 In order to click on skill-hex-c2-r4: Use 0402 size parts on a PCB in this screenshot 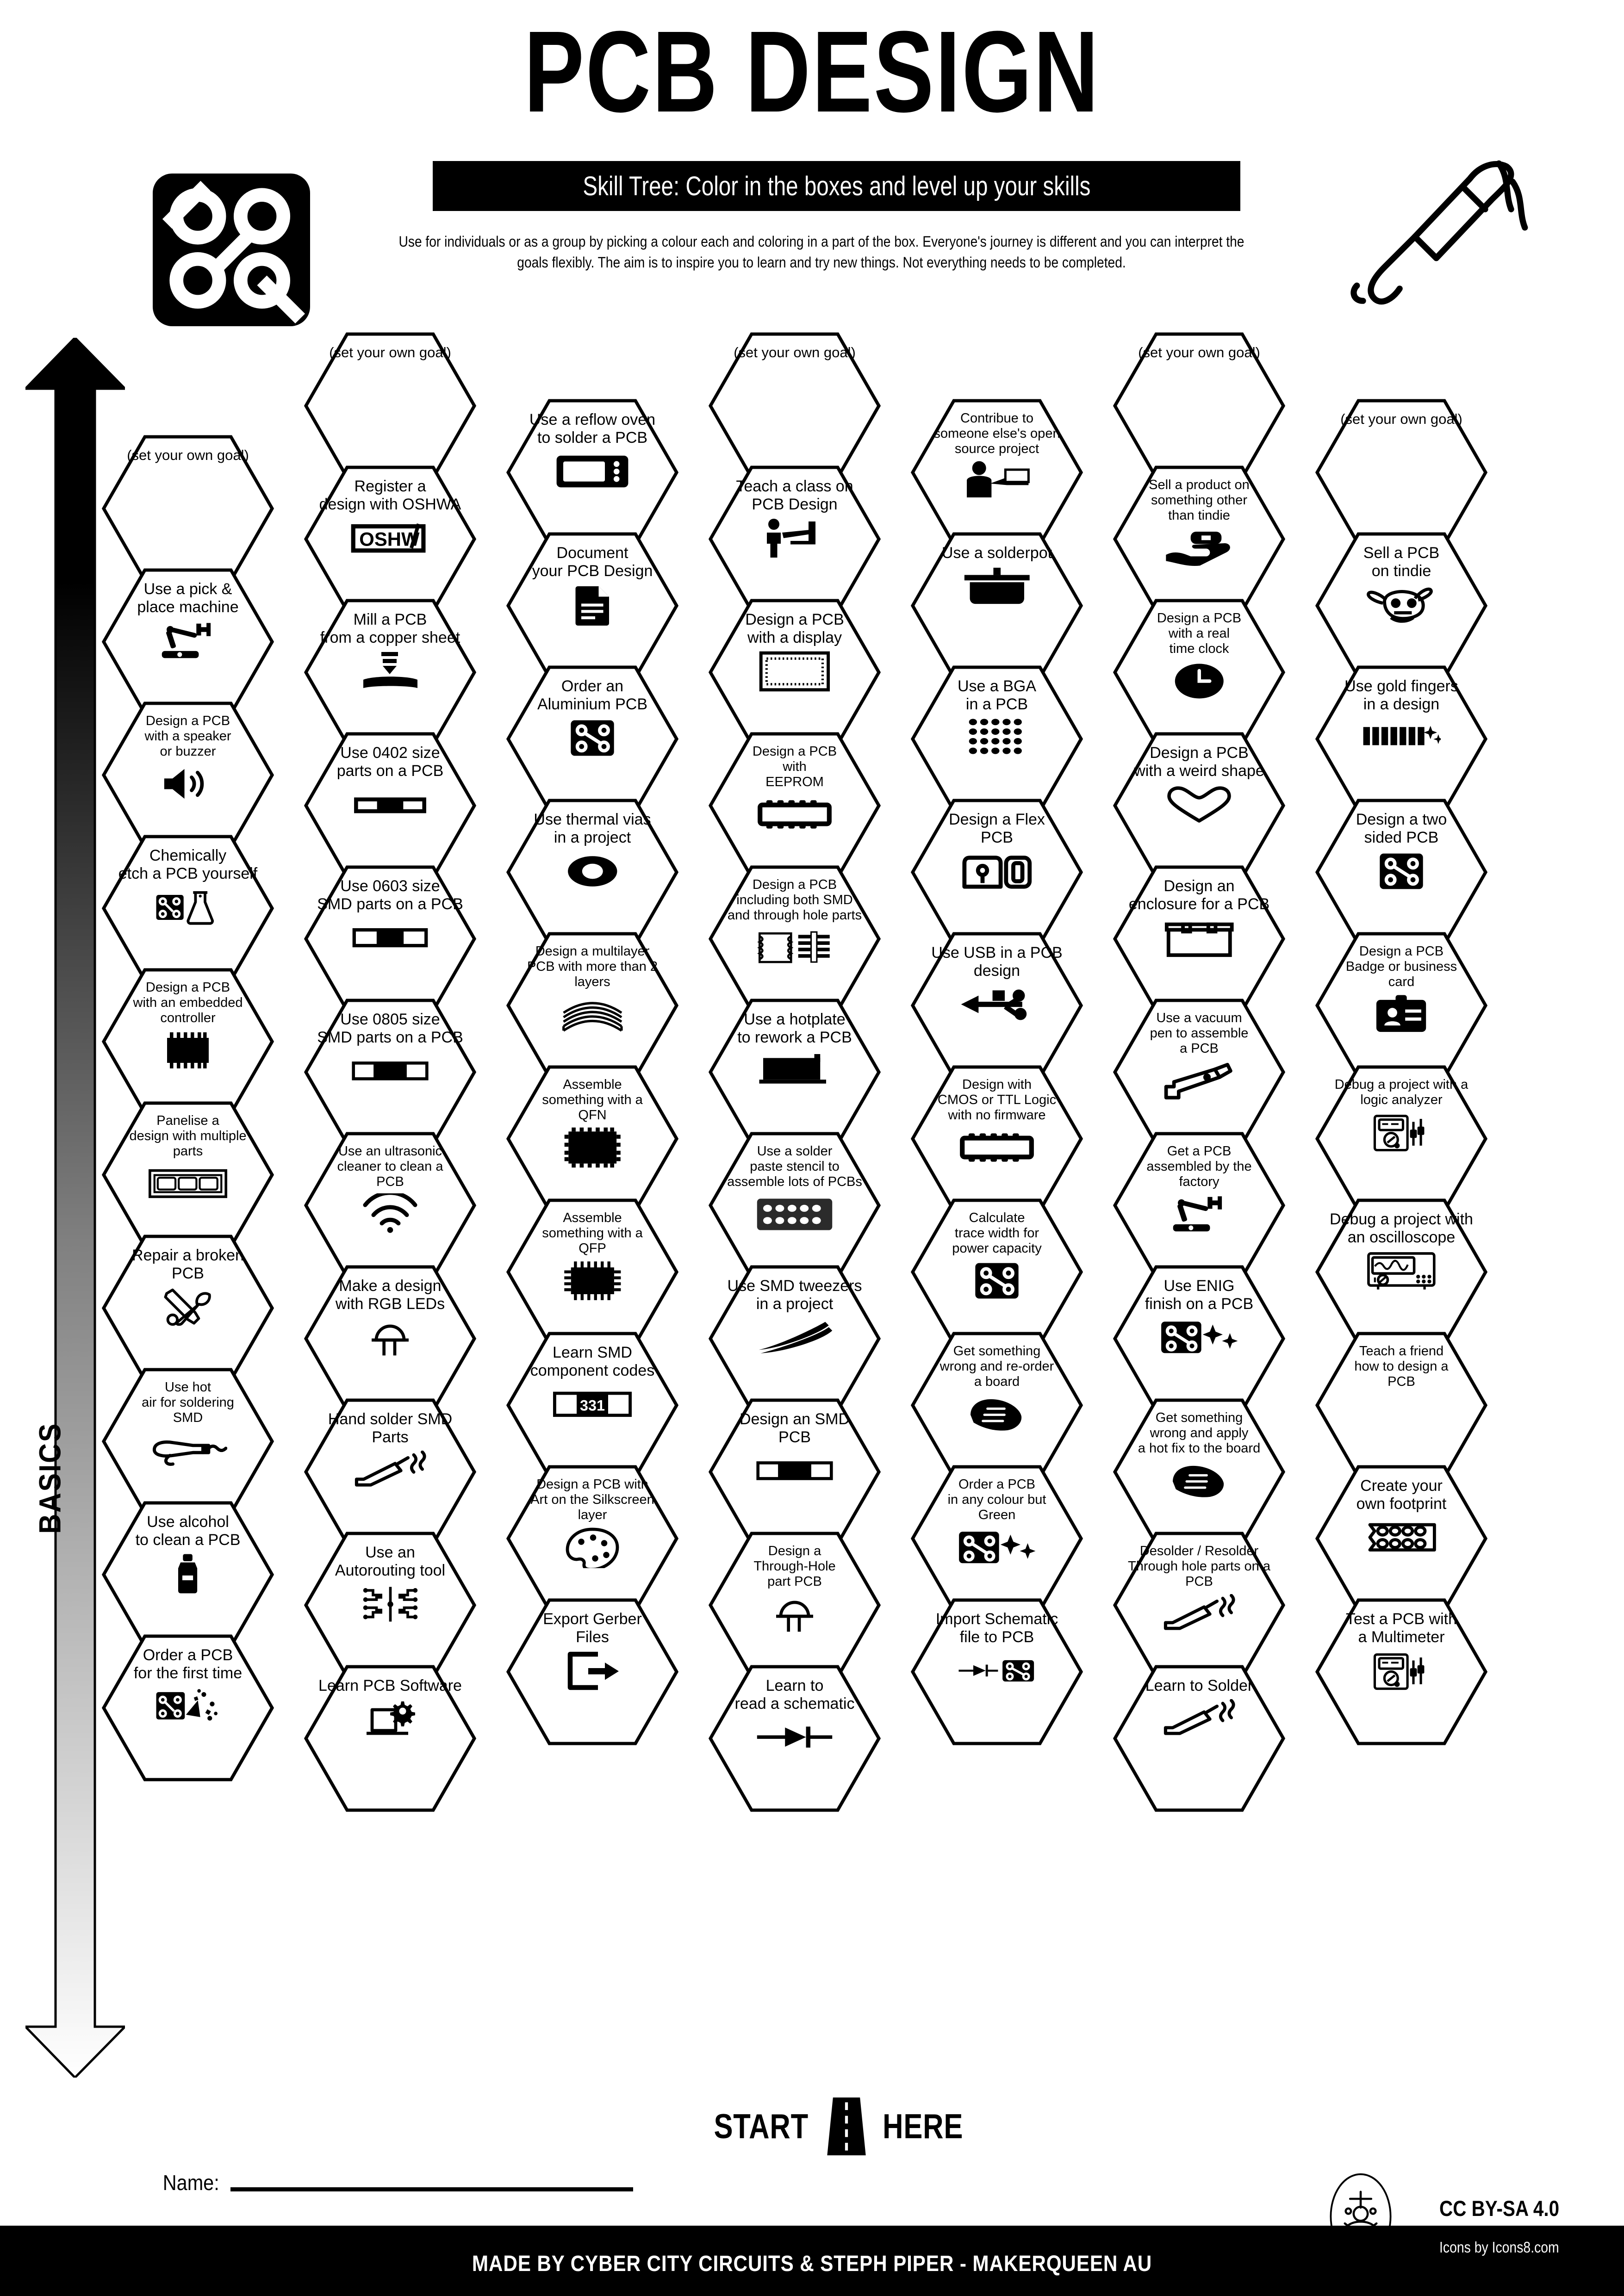, I will do `click(390, 806)`.